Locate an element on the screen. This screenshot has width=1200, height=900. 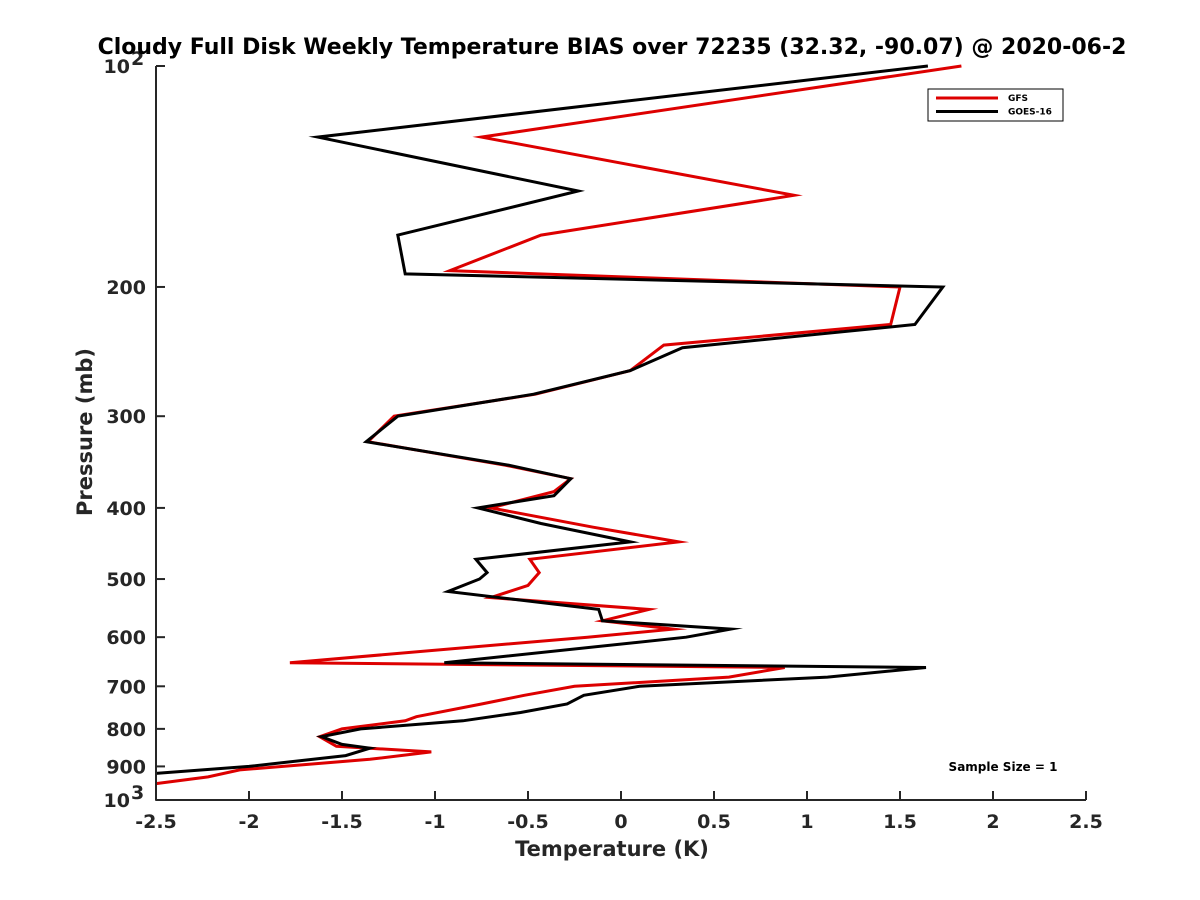
legend-label: GOES-16 is located at coordinates (1030, 113).